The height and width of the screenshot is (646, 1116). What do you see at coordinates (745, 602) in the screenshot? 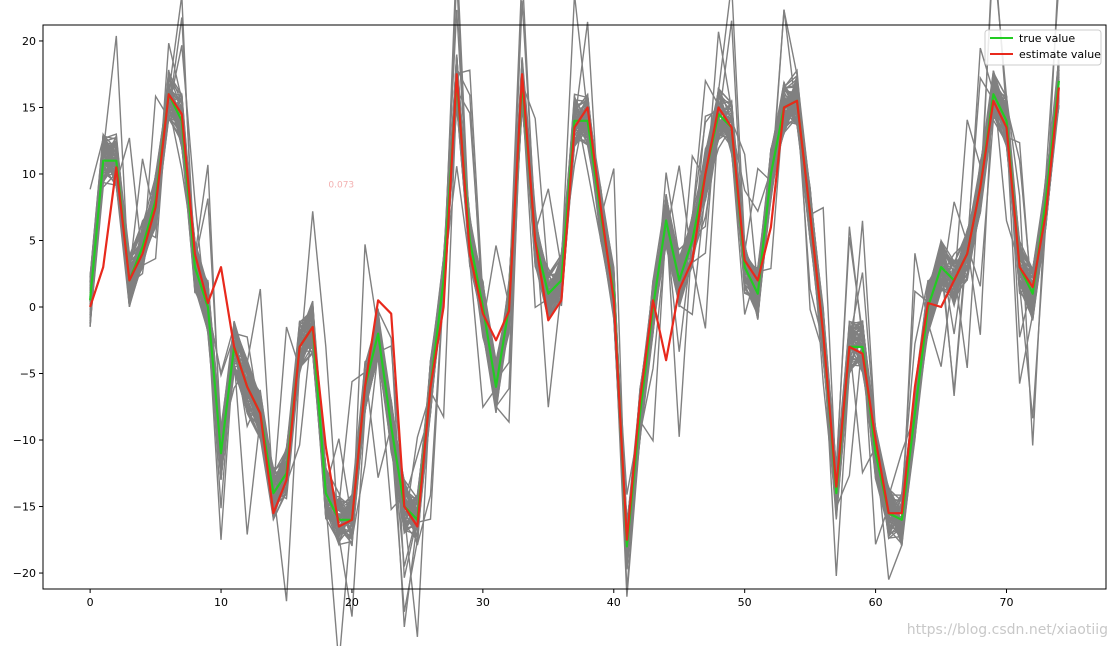
I see `x-tick-label: 50` at bounding box center [745, 602].